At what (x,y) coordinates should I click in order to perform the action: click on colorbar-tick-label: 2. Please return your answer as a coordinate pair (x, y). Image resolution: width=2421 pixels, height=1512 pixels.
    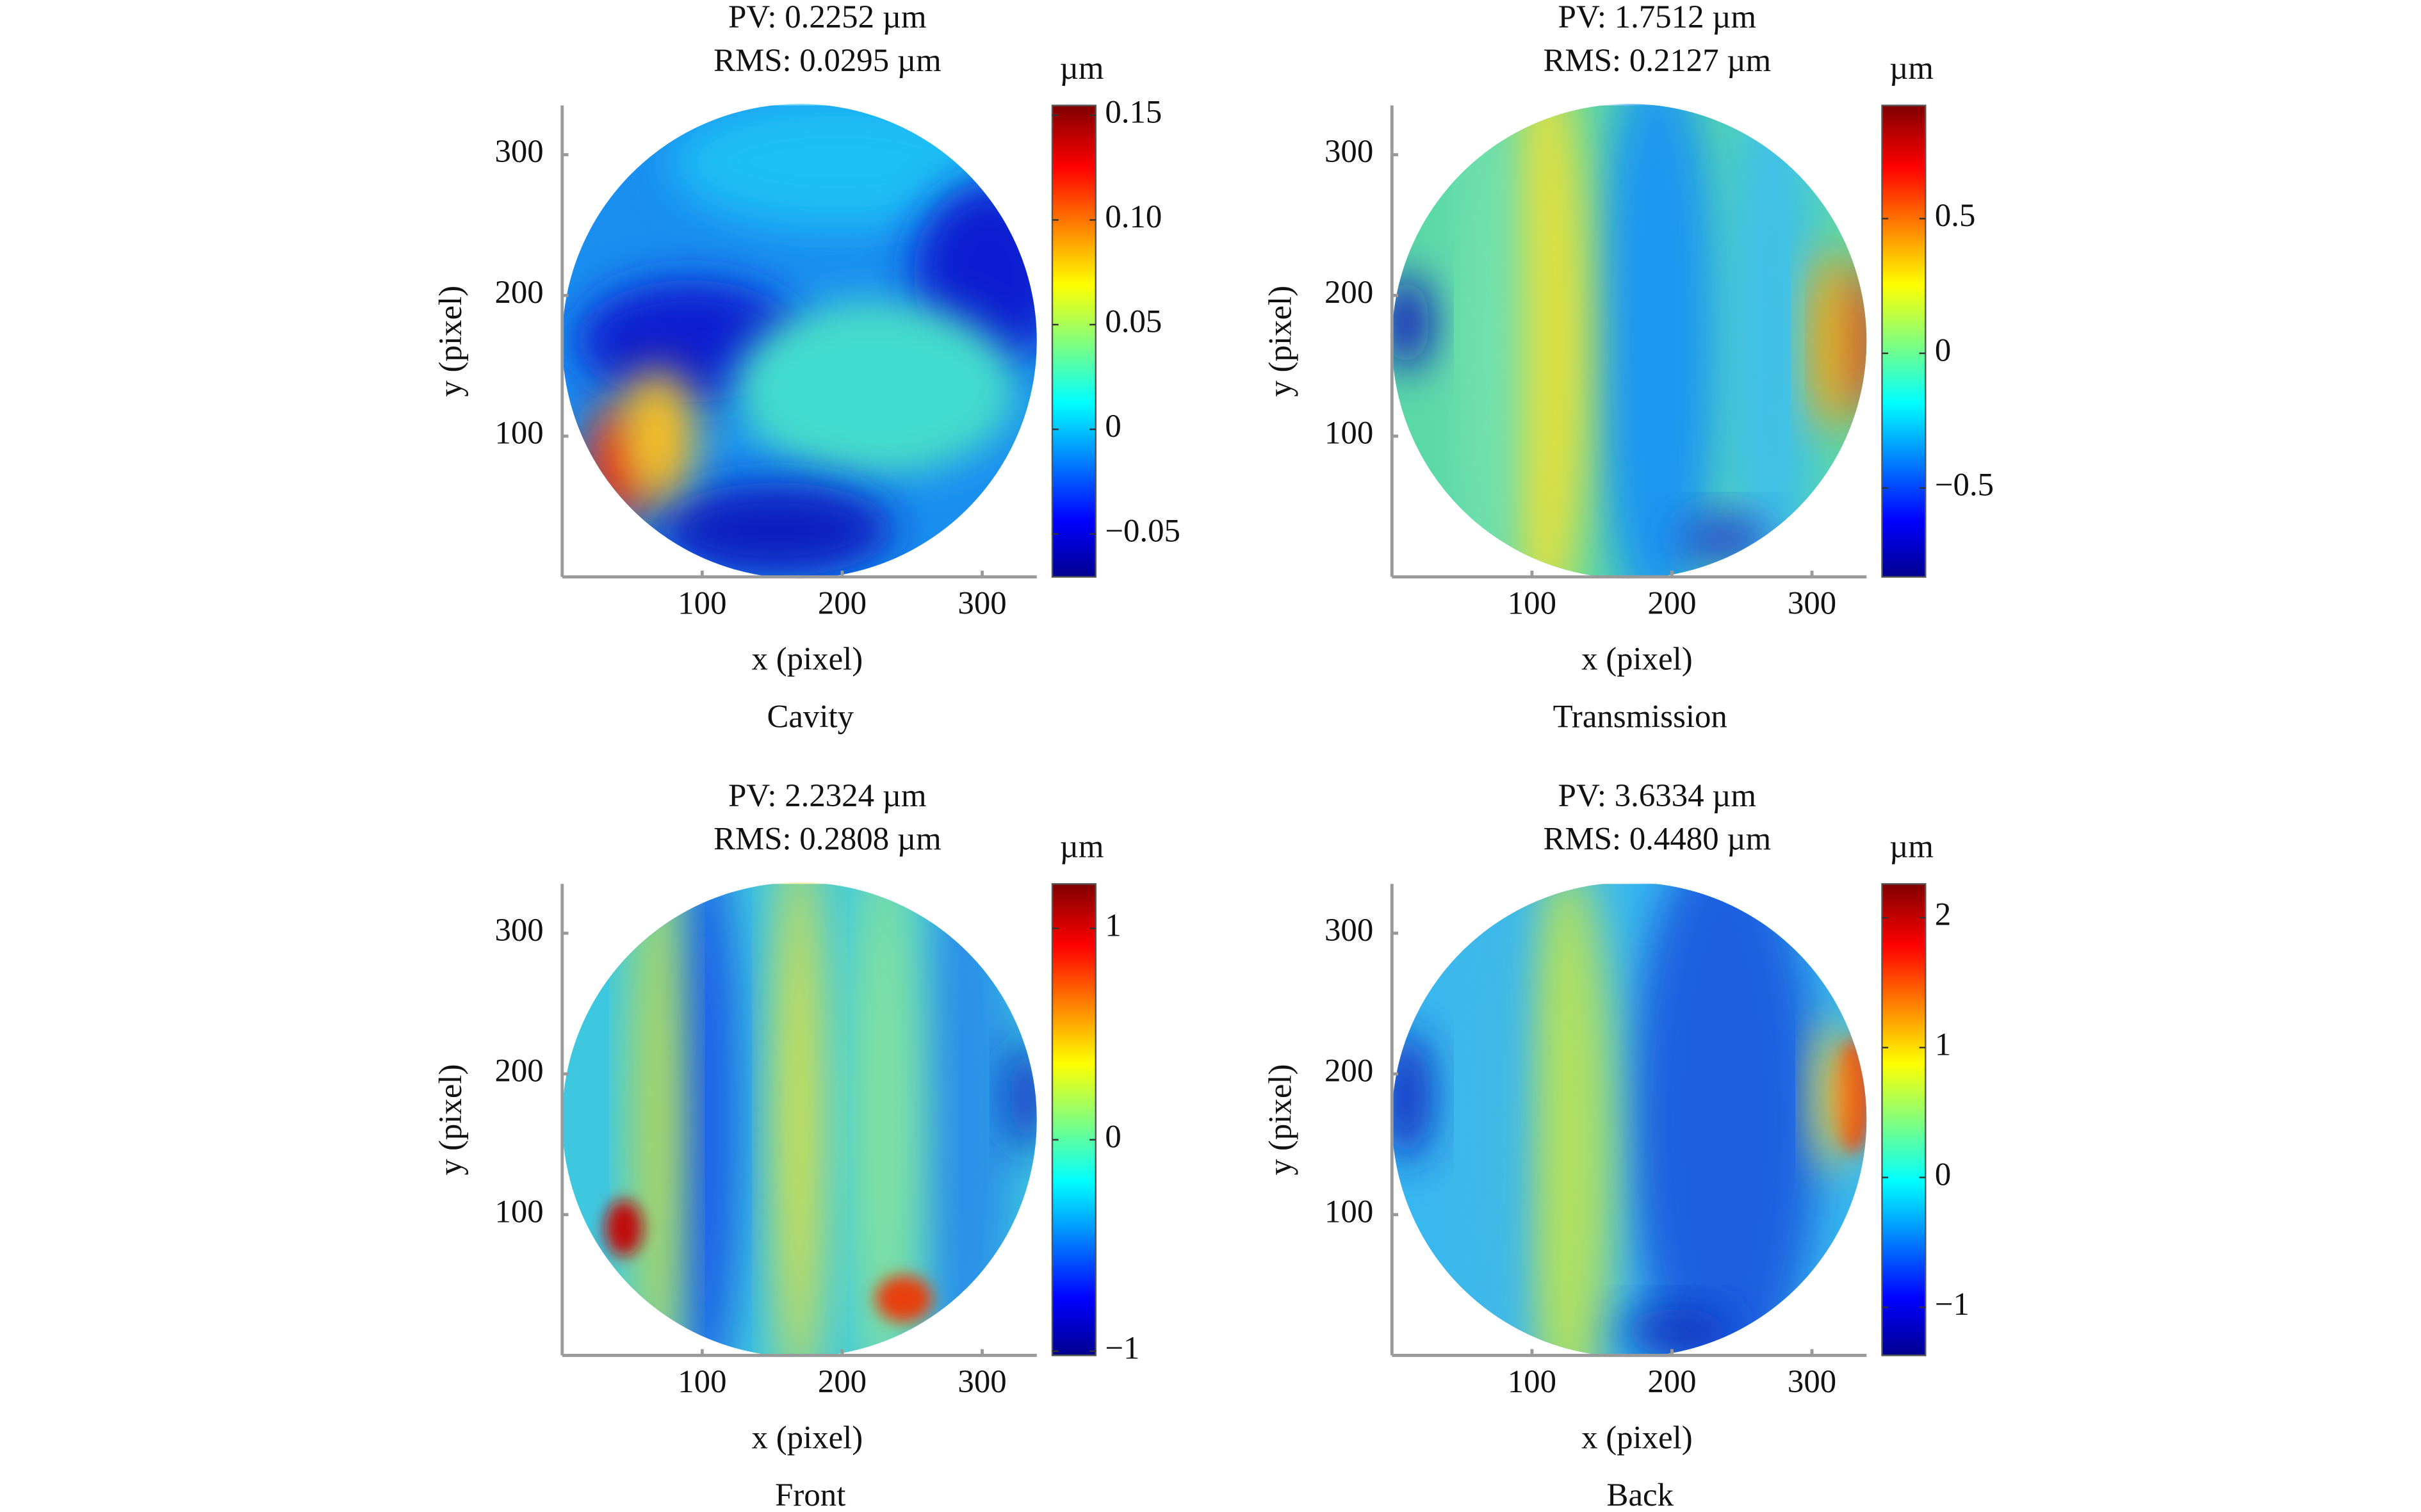
    Looking at the image, I should click on (1943, 915).